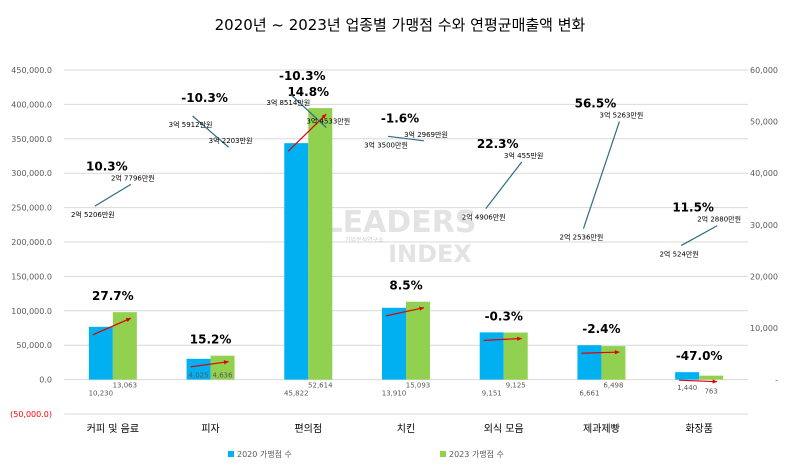 This screenshot has height=471, width=800. I want to click on right-tick-label: 30,000, so click(764, 225).